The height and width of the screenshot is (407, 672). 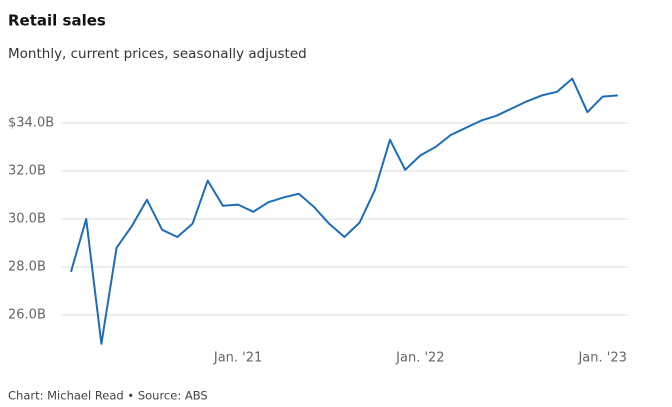 What do you see at coordinates (27, 267) in the screenshot?
I see `y-tick-label: 28.0B` at bounding box center [27, 267].